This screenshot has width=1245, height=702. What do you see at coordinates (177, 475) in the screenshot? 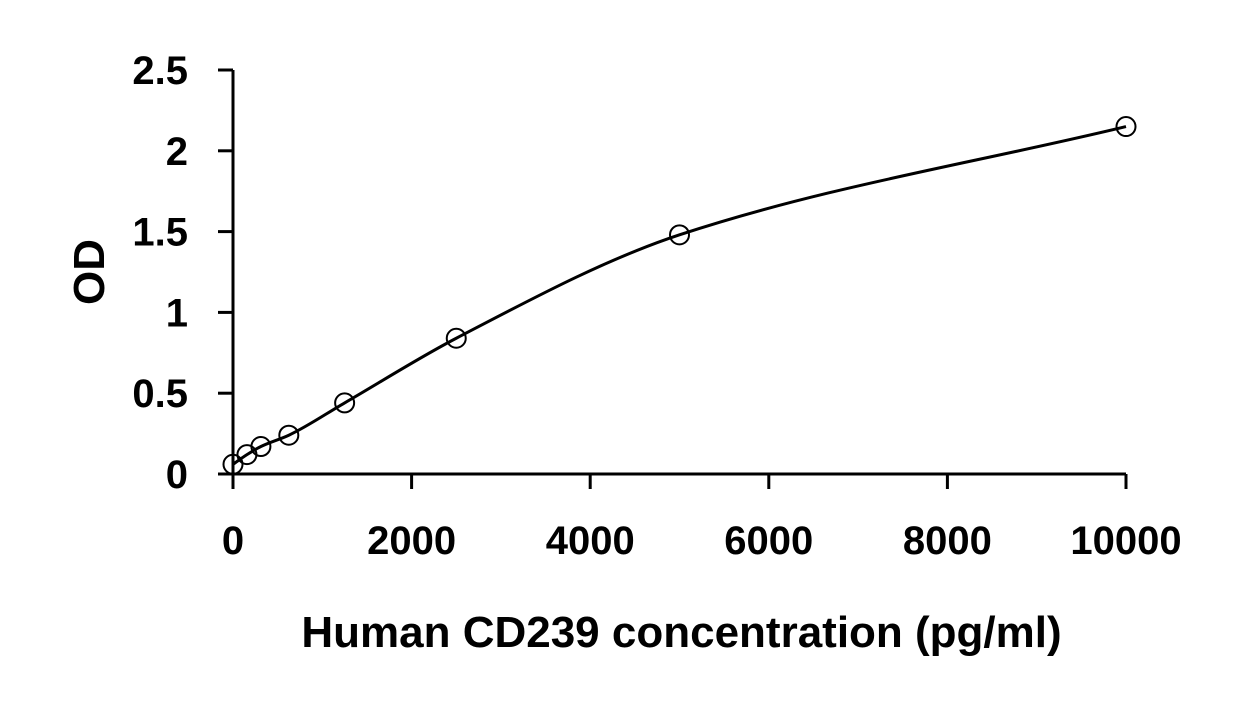
I see `y-tick-label: 0` at bounding box center [177, 475].